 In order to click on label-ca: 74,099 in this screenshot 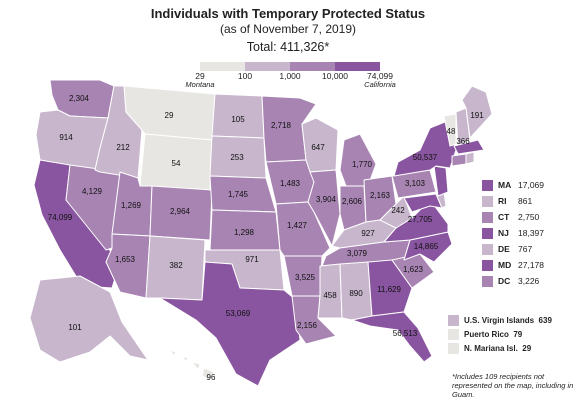, I will do `click(60, 217)`.